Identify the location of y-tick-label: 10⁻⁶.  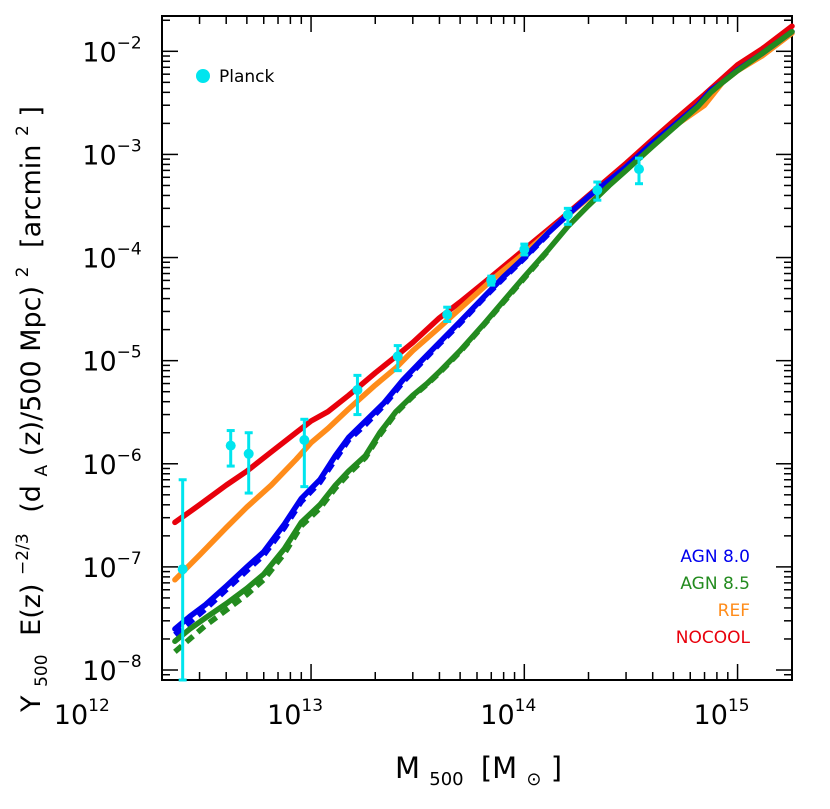
(111, 463).